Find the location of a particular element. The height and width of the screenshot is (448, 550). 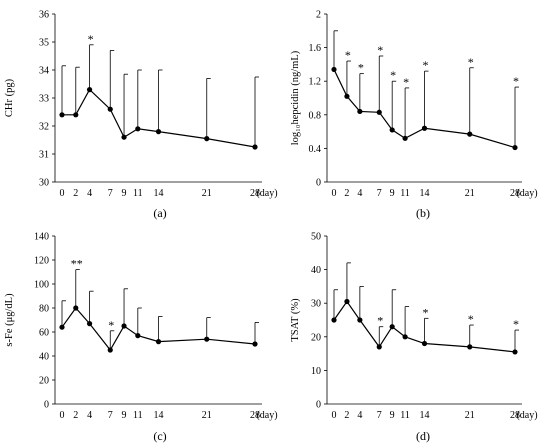

y-tick-label: 32 is located at coordinates (44, 127).